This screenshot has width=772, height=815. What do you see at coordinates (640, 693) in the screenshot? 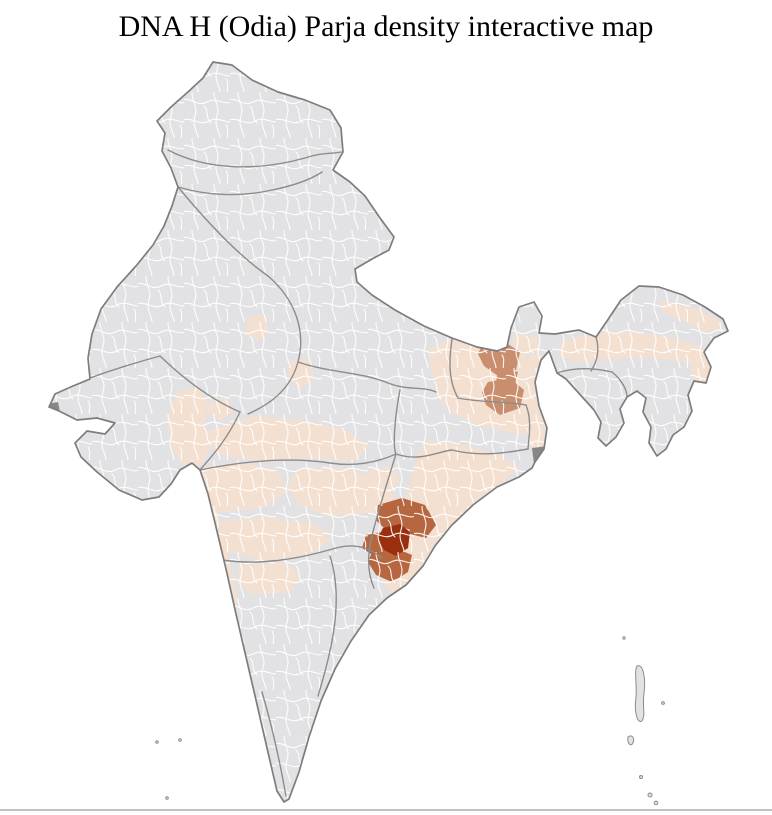
I see `island-andaman_main` at bounding box center [640, 693].